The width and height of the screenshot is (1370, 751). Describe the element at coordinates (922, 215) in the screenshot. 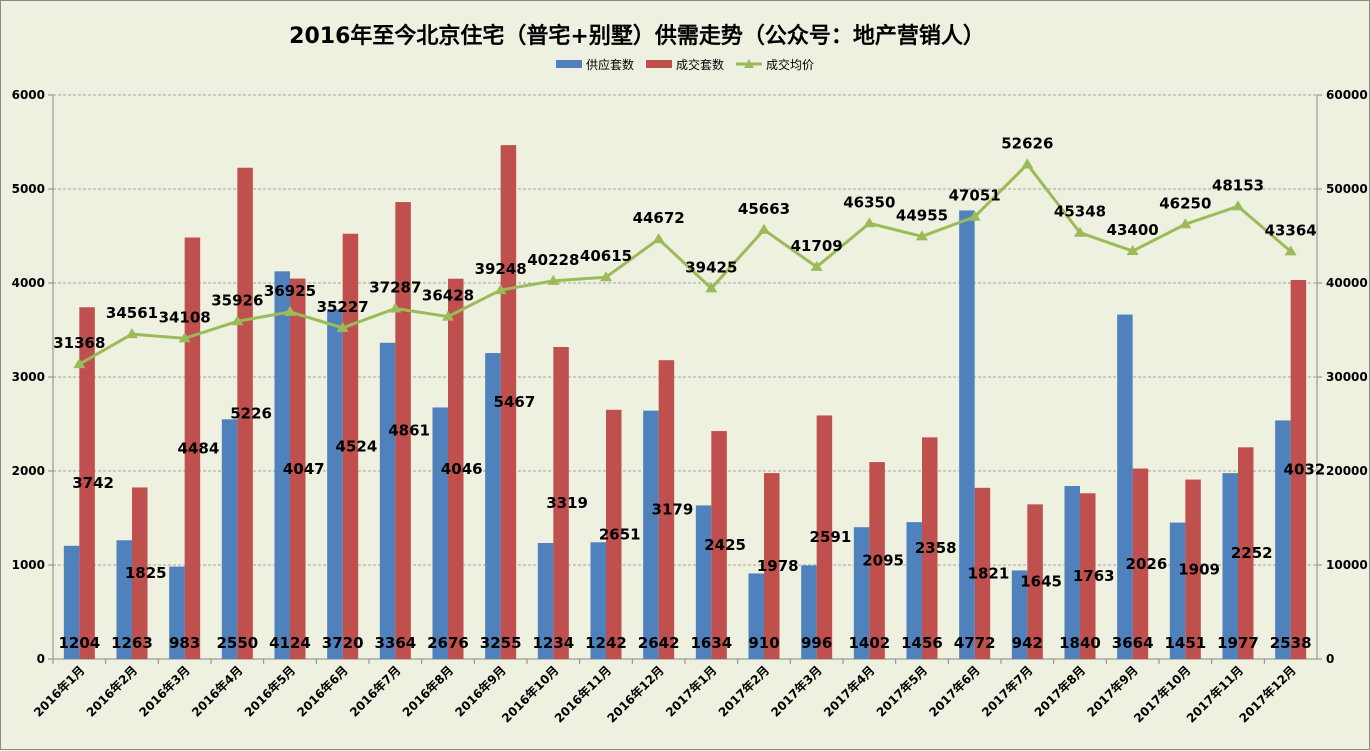

I see `price-data-label: 44955` at that location.